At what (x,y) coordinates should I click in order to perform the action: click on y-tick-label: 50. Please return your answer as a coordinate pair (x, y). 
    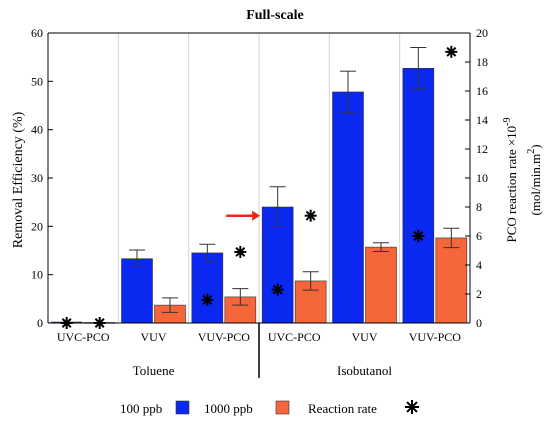
    Looking at the image, I should click on (37, 81).